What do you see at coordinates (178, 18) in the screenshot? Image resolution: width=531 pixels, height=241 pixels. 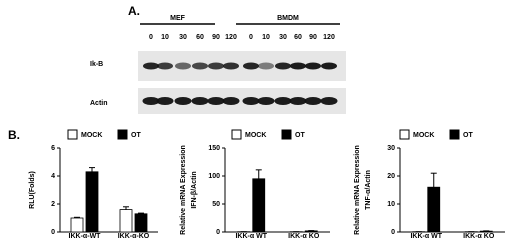 I see `group-label: MEF` at bounding box center [178, 18].